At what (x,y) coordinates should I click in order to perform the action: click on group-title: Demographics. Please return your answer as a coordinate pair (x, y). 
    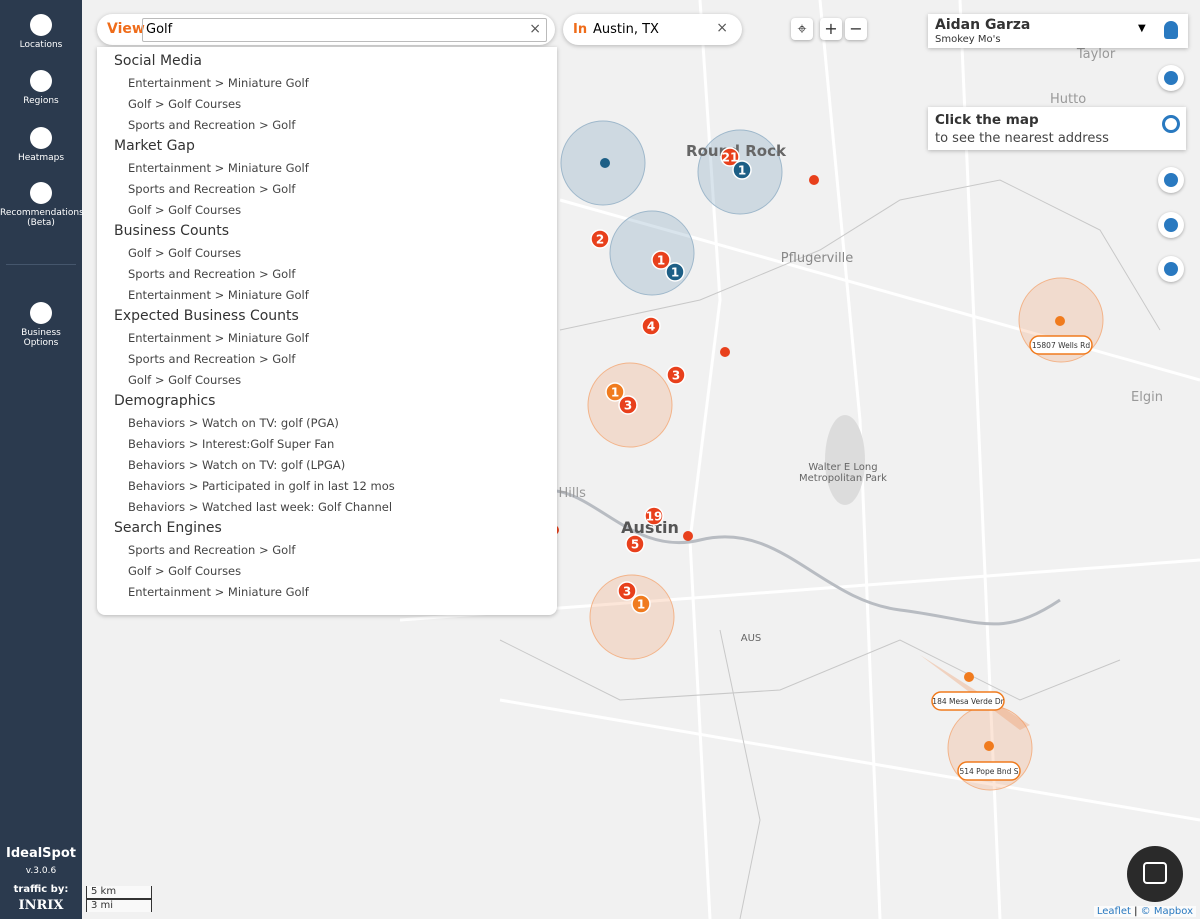
    Looking at the image, I should click on (165, 401).